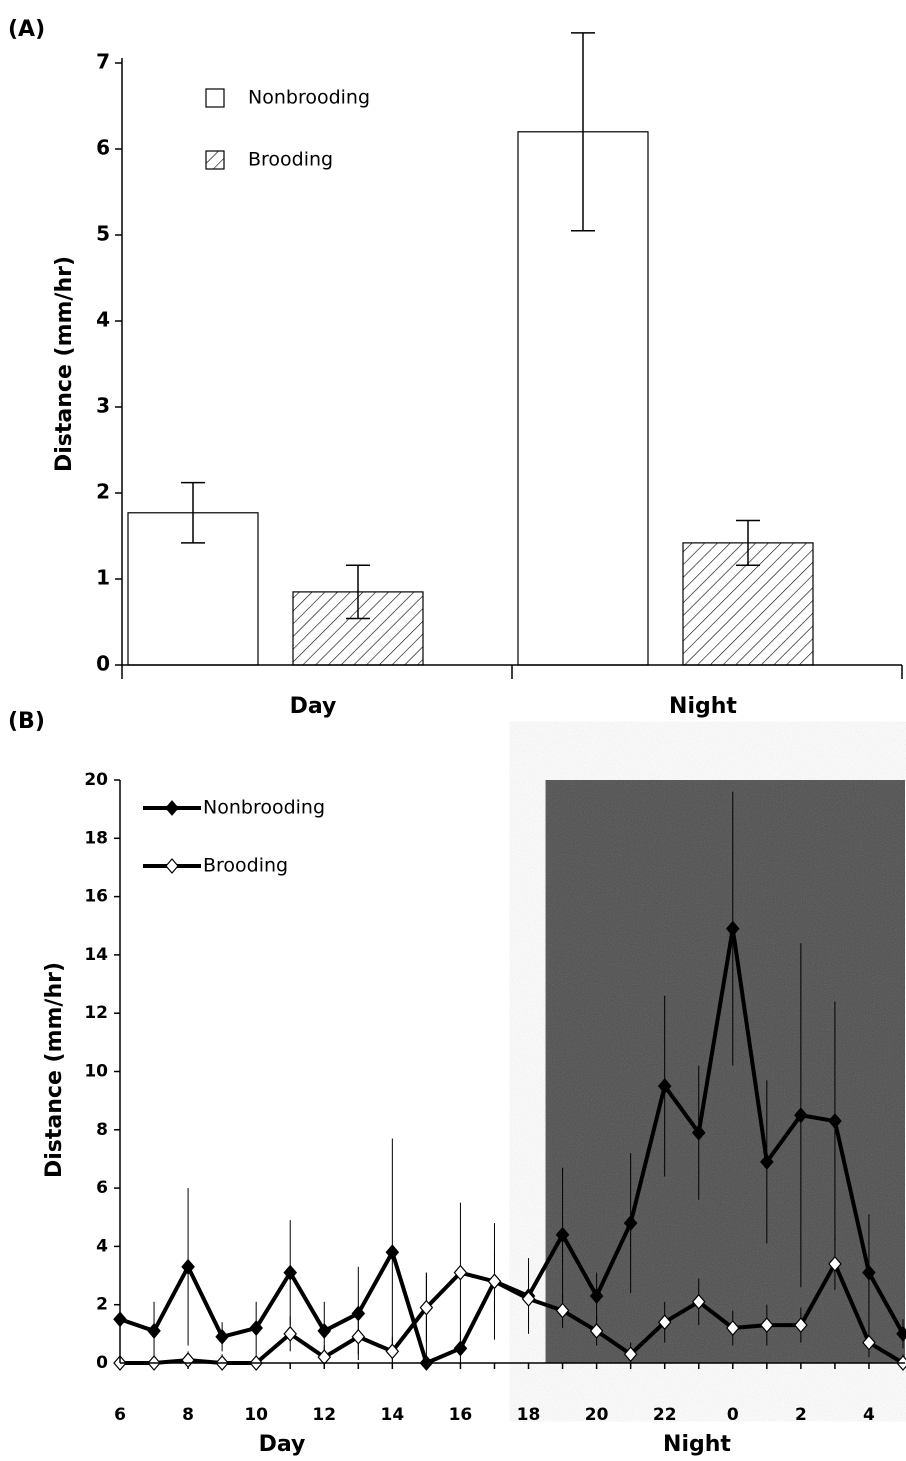 The height and width of the screenshot is (1461, 906). I want to click on x-tick-label: 10, so click(256, 1415).